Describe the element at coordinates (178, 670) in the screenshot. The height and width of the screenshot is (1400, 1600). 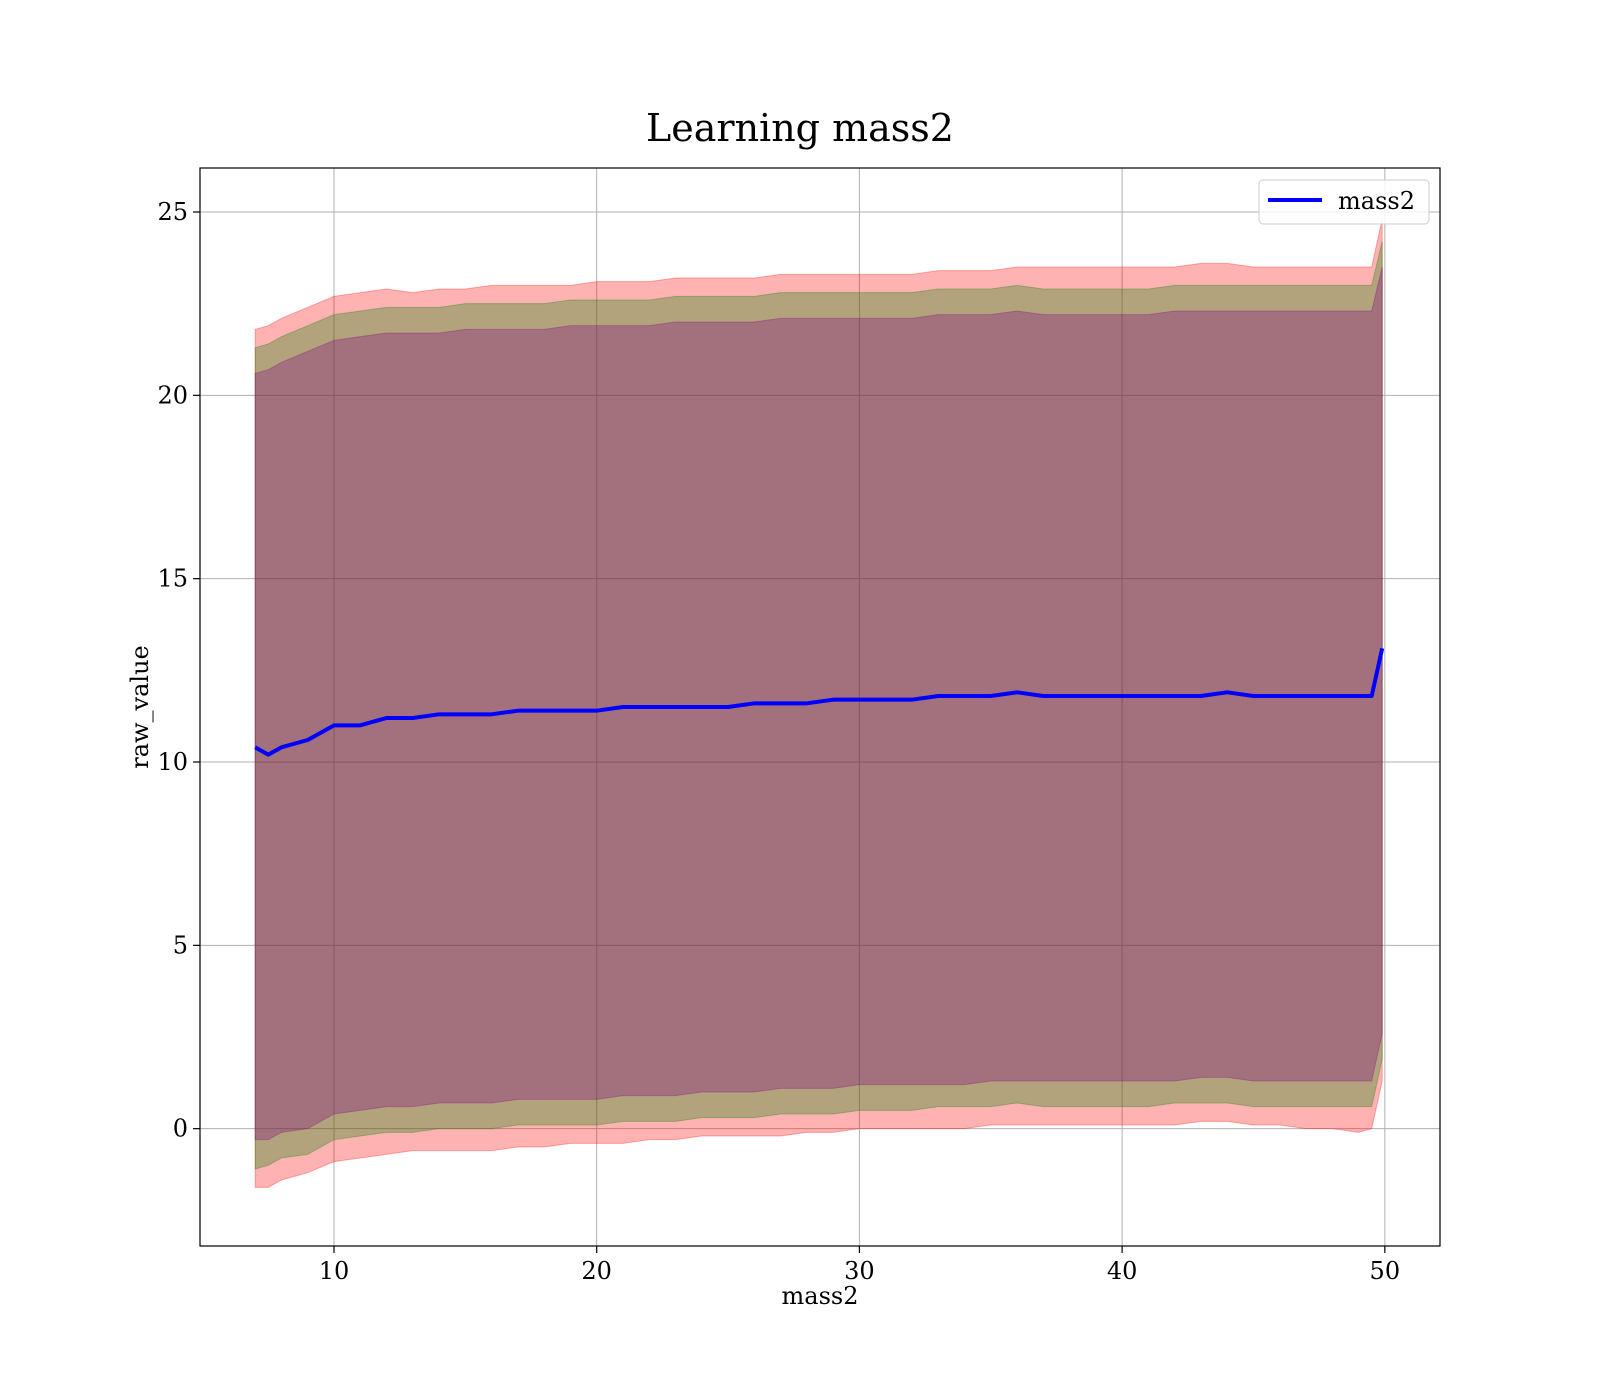
I see `y-axis-ticks: 0 5 10 15 20 25` at that location.